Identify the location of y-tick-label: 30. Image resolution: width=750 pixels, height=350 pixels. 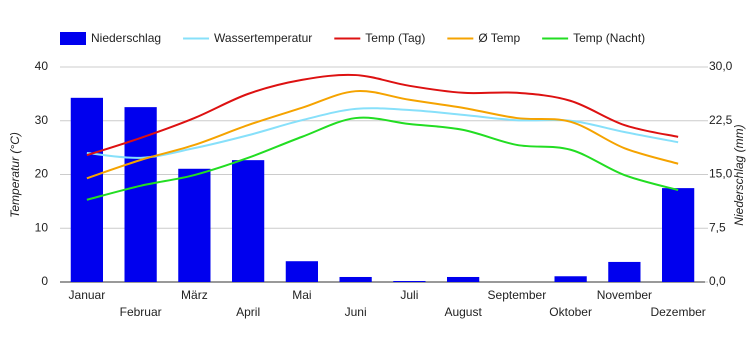
(42, 120).